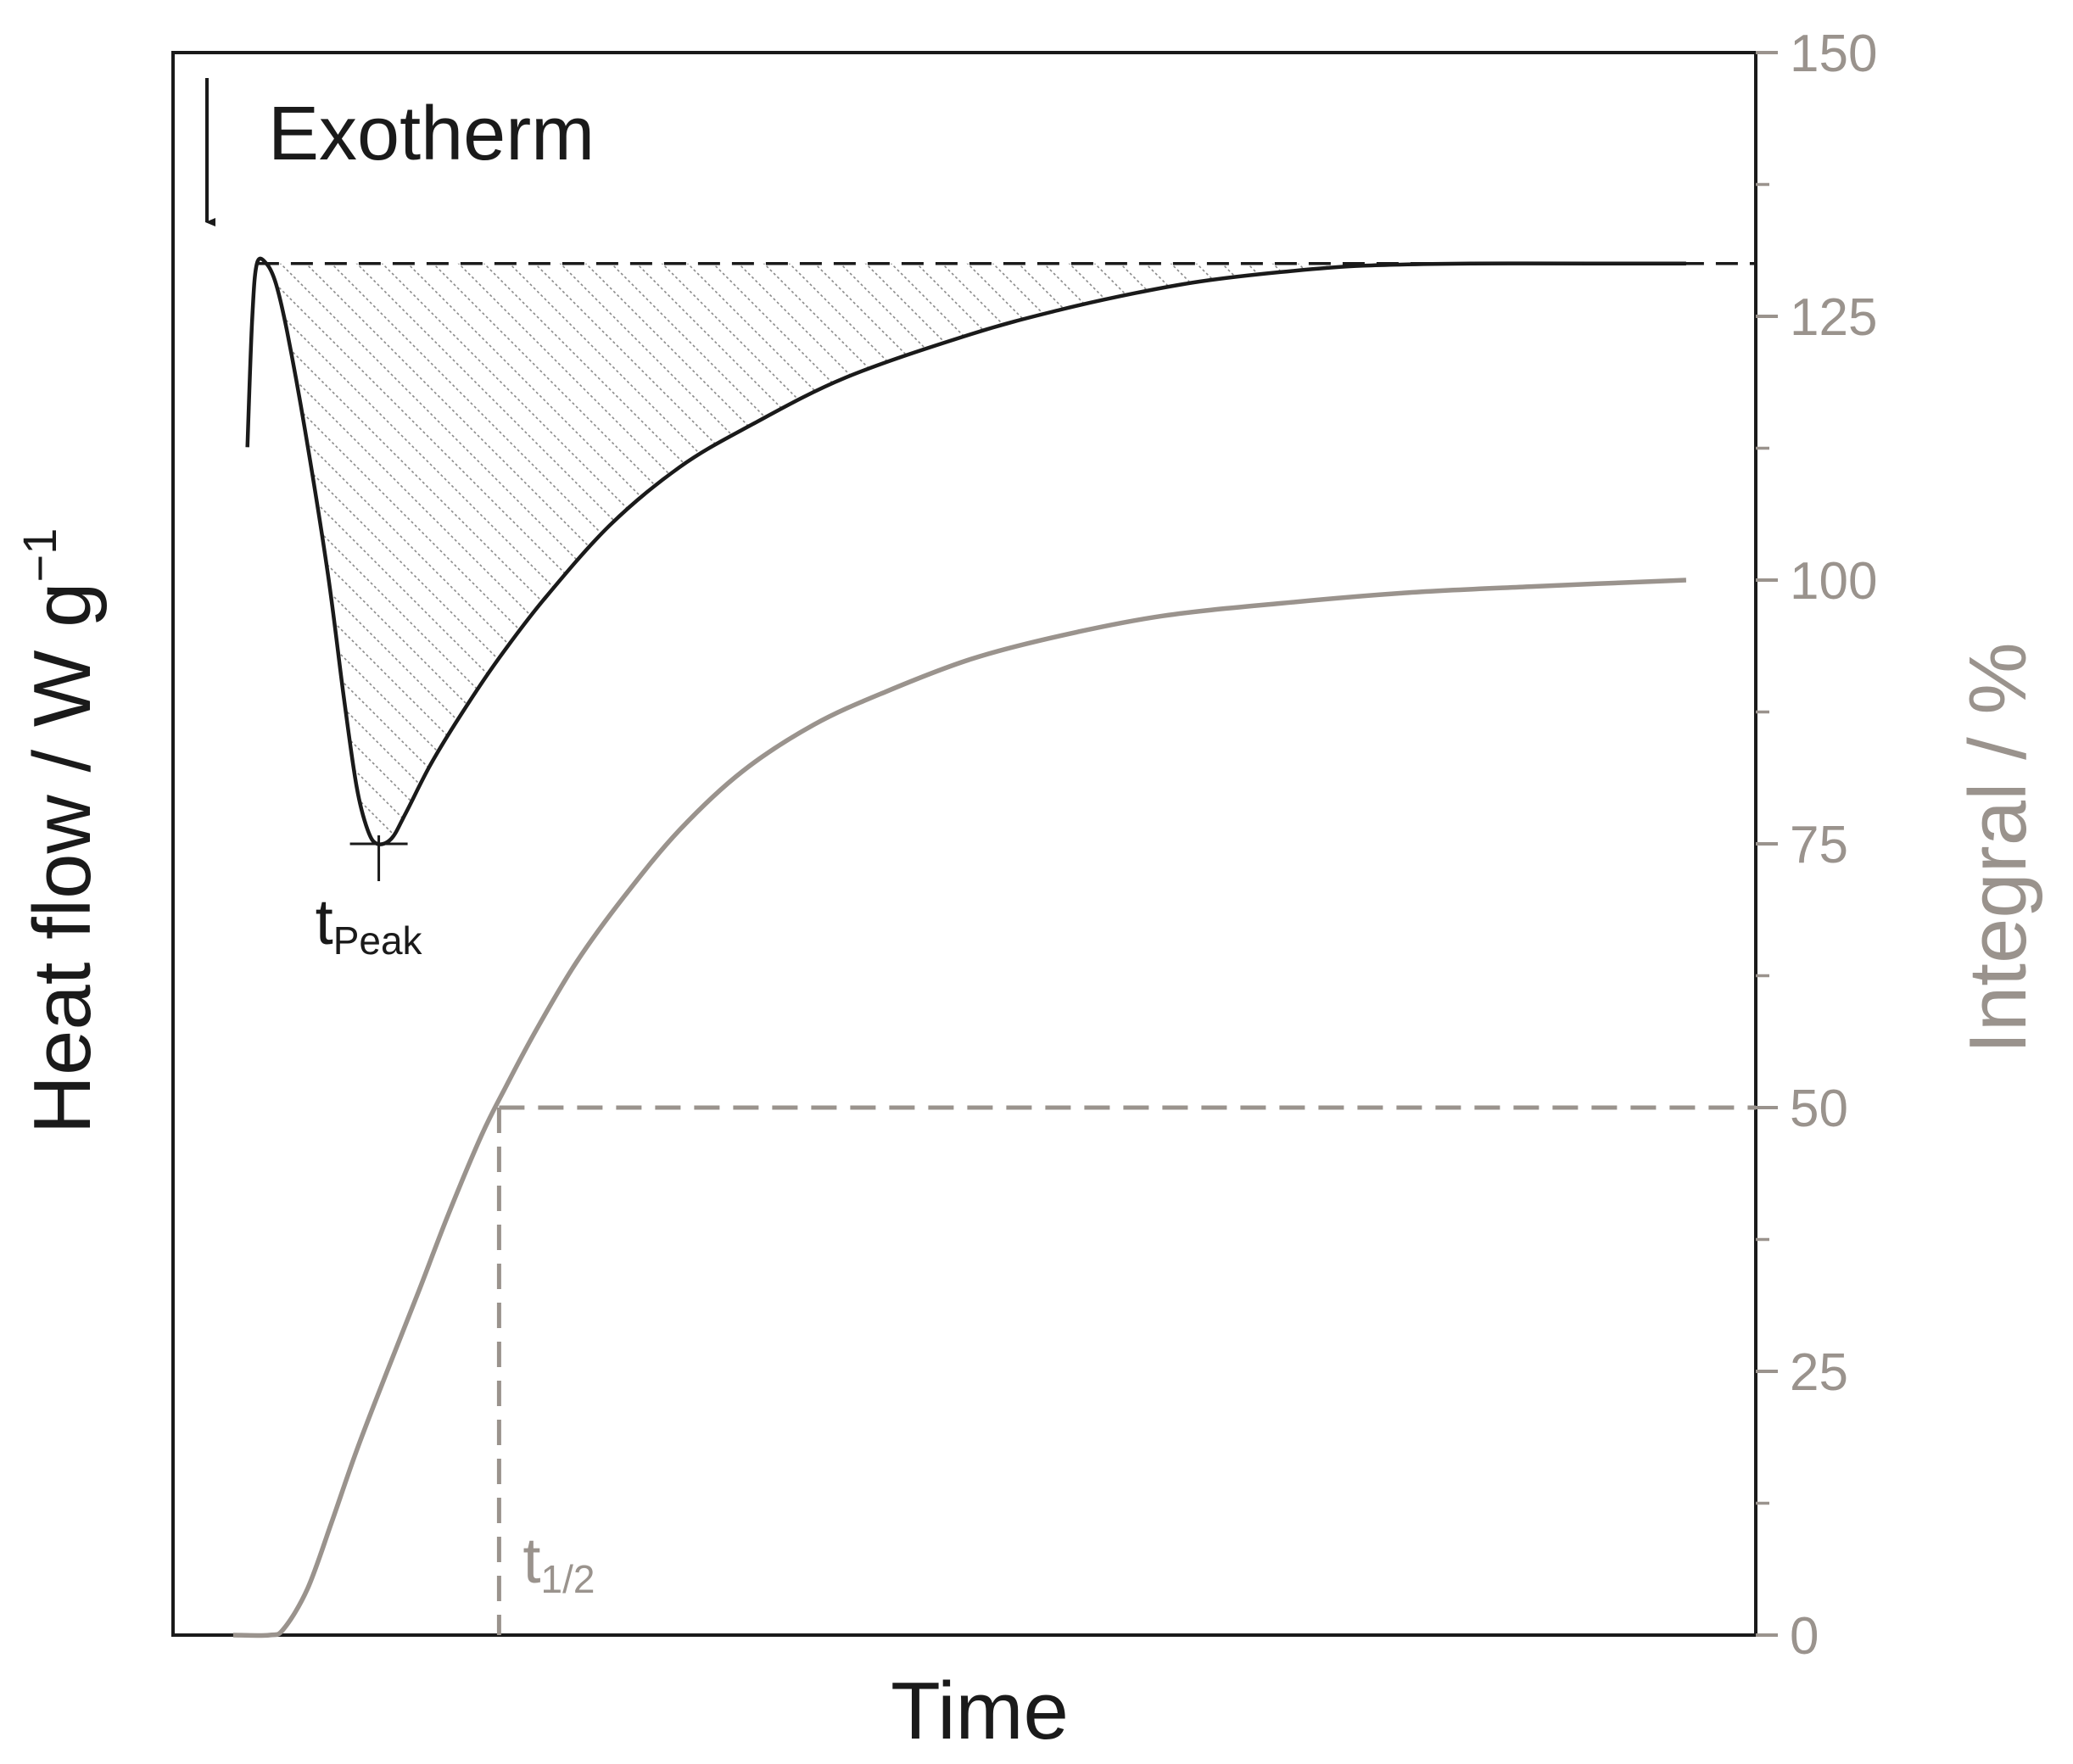 The width and height of the screenshot is (2073, 1764). I want to click on right-axis-tick-label: 75, so click(1819, 845).